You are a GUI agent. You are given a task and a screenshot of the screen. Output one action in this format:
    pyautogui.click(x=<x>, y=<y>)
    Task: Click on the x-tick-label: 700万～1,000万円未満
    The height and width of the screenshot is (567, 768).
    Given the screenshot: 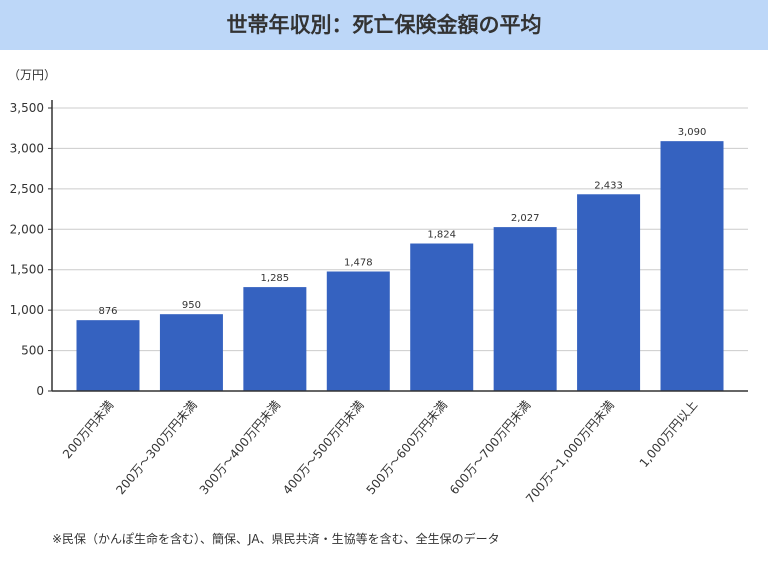 What is the action you would take?
    pyautogui.click(x=570, y=452)
    